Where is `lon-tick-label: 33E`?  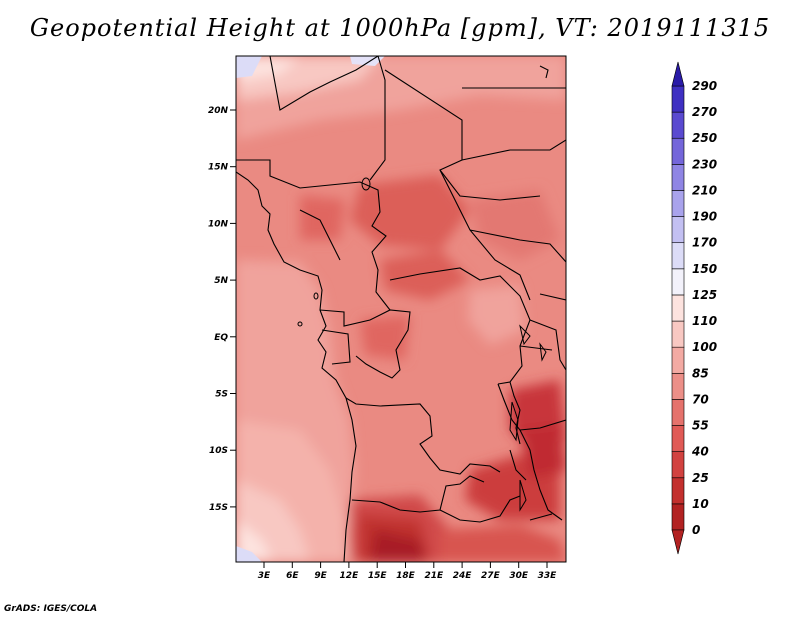 lon-tick-label: 33E is located at coordinates (548, 576).